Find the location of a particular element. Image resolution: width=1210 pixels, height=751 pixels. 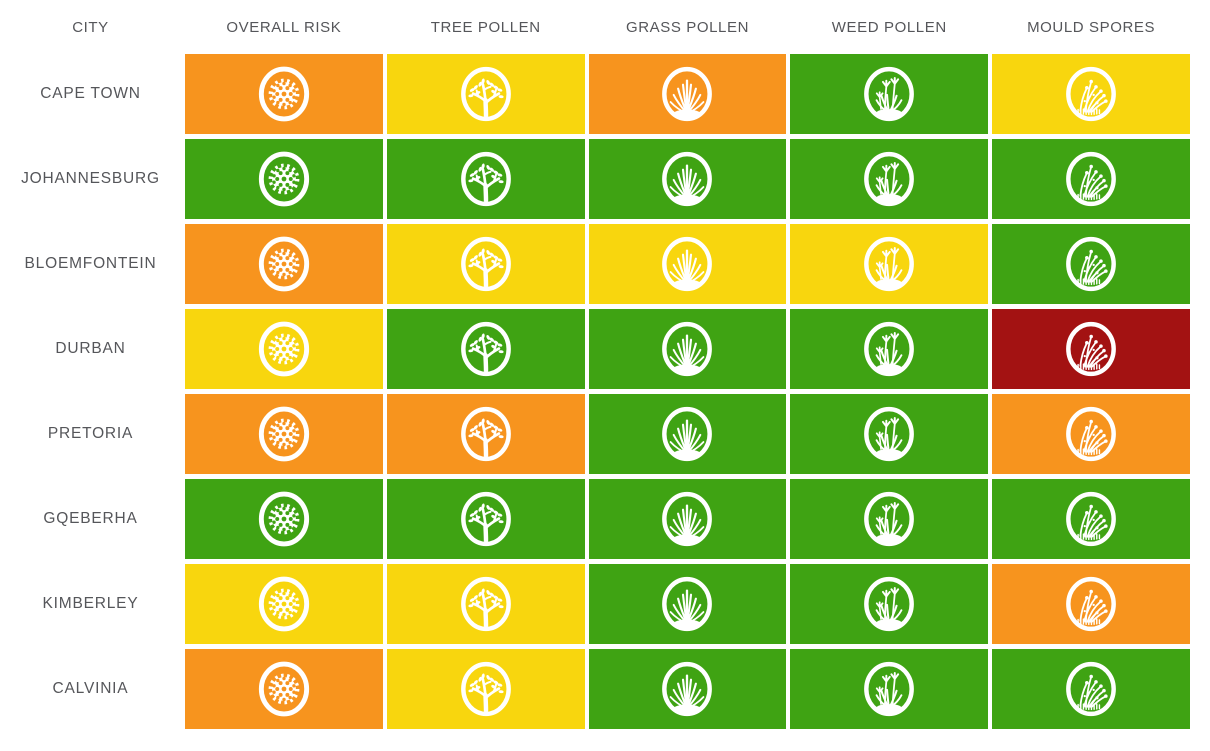

column-header-grass-pollen: GRASS POLLEN is located at coordinates (687, 27).